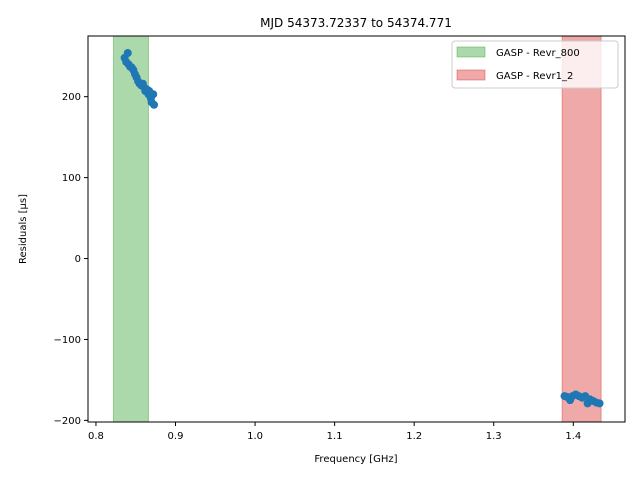 Image resolution: width=640 pixels, height=480 pixels. Describe the element at coordinates (67, 340) in the screenshot. I see `y-tick-label: −100` at that location.